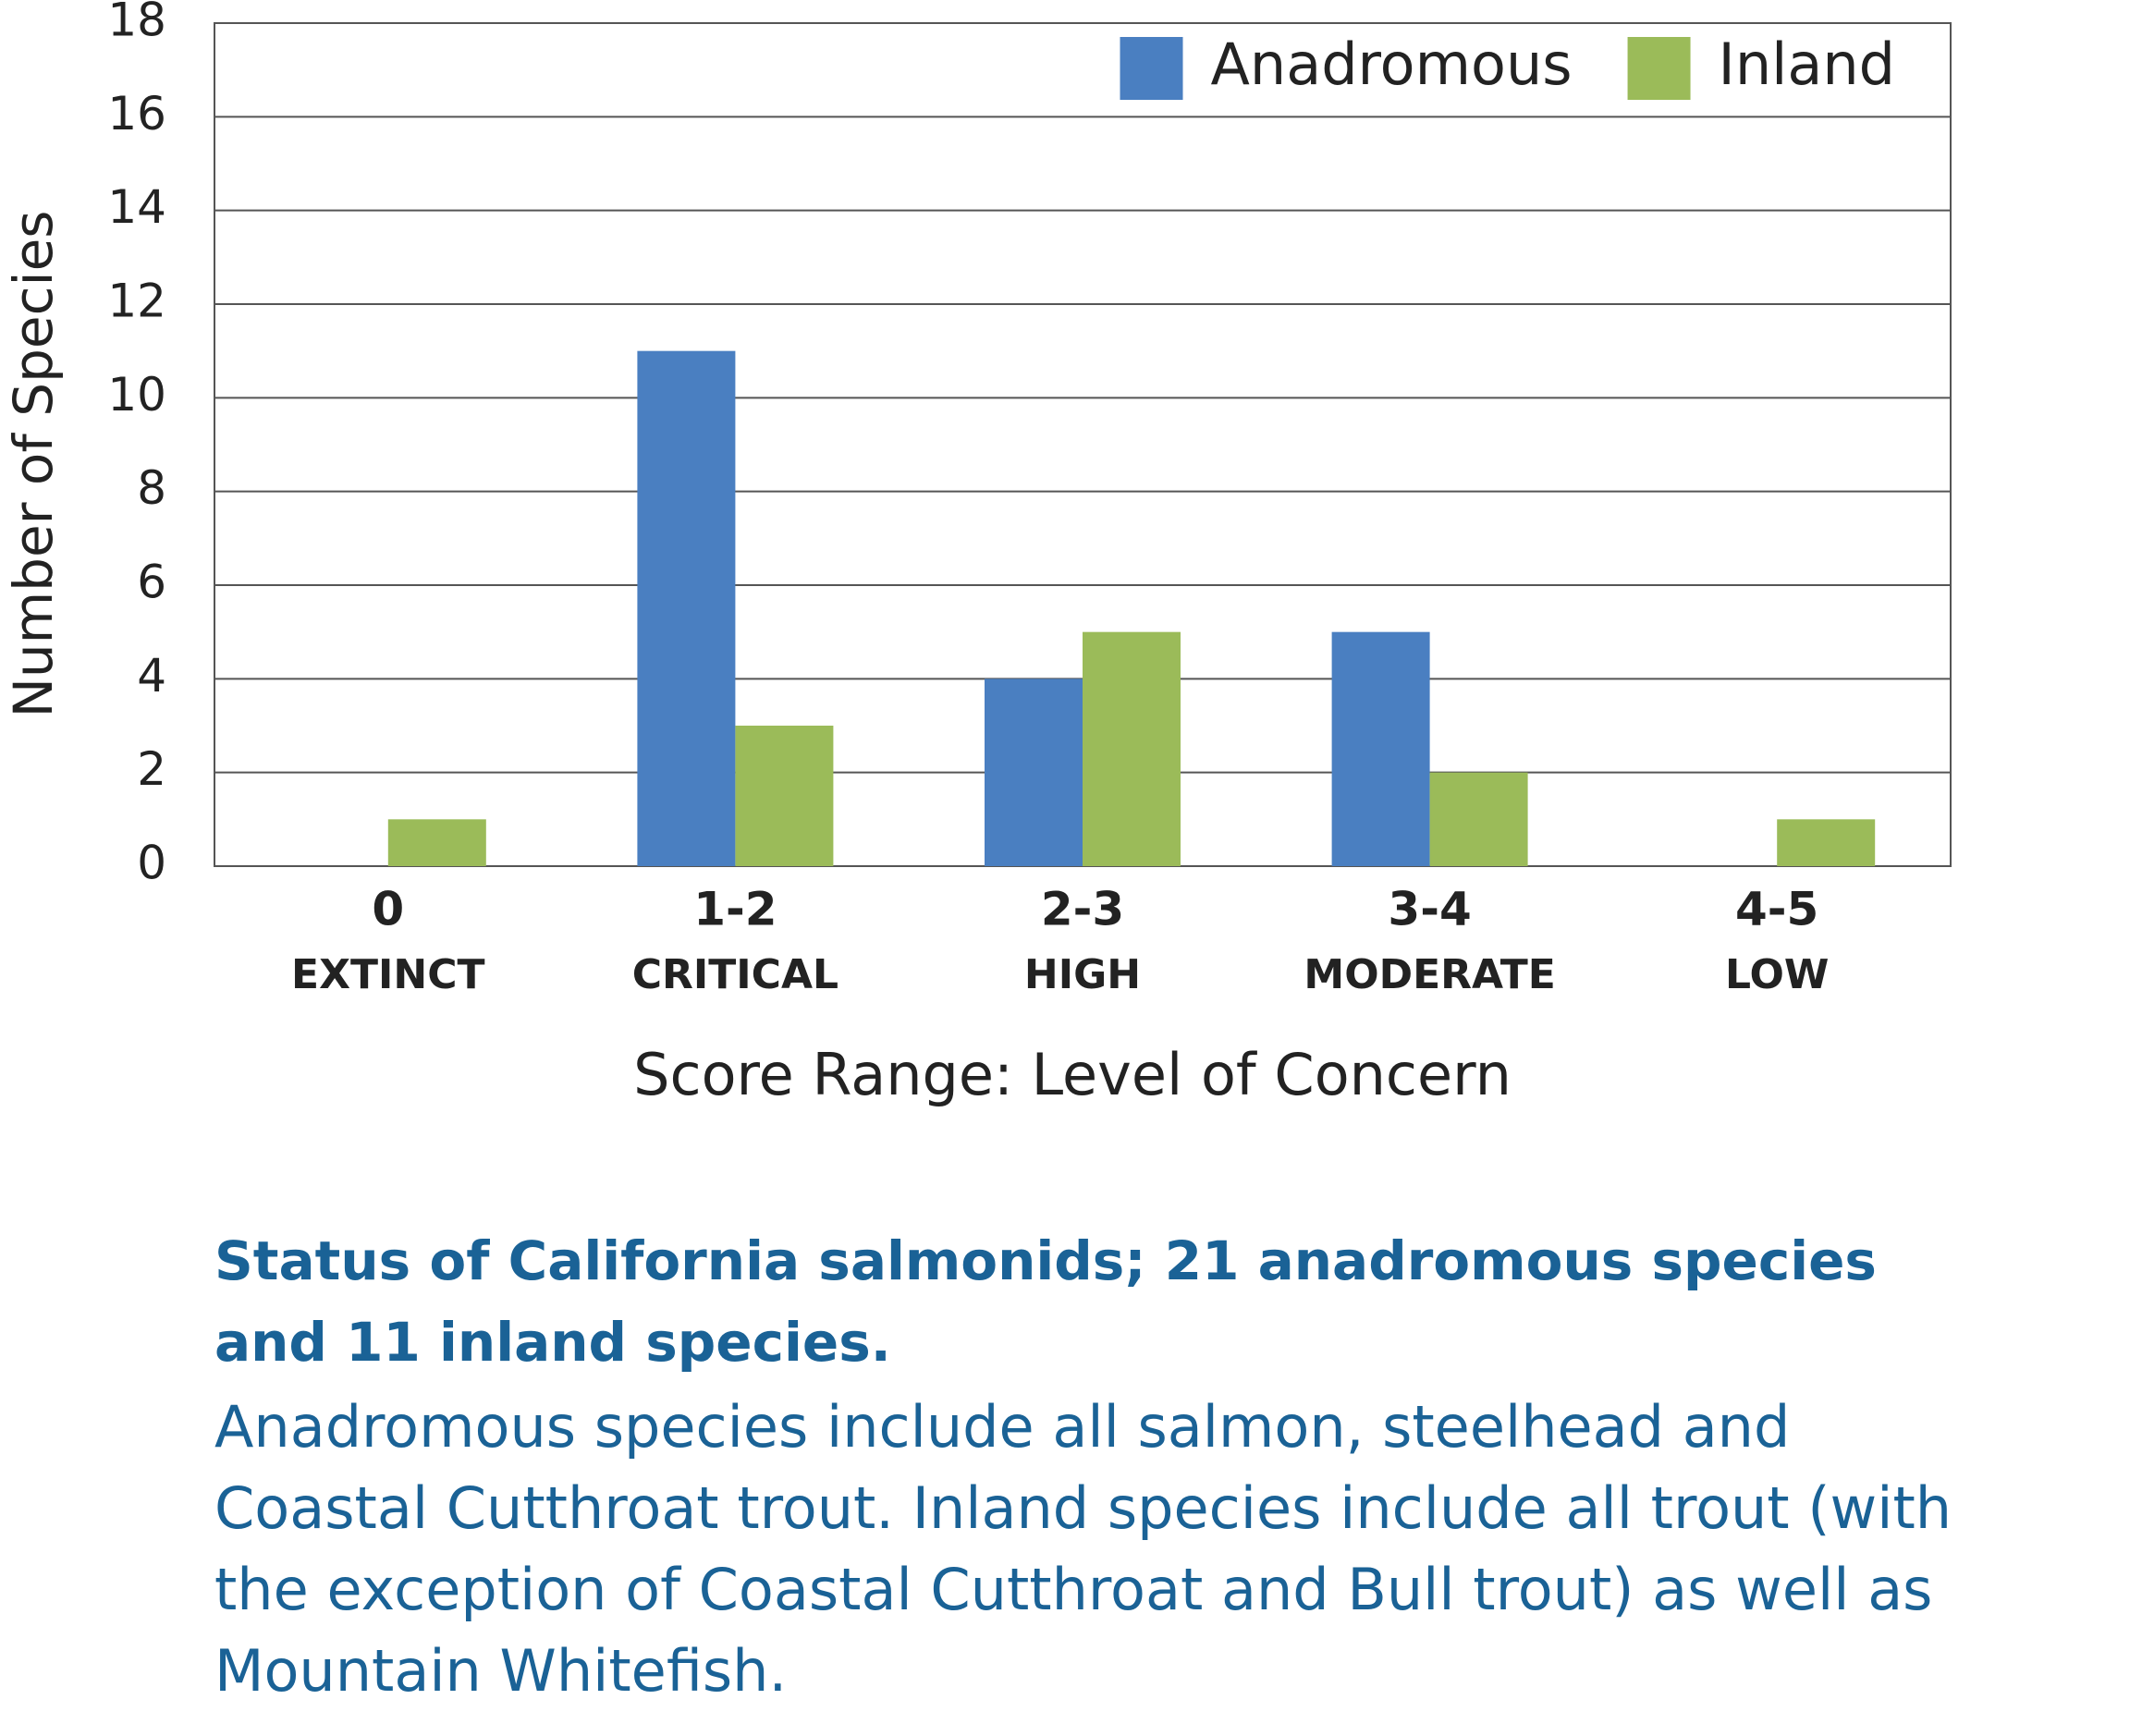  I want to click on x-tick-label: 2-3, so click(1082, 909).